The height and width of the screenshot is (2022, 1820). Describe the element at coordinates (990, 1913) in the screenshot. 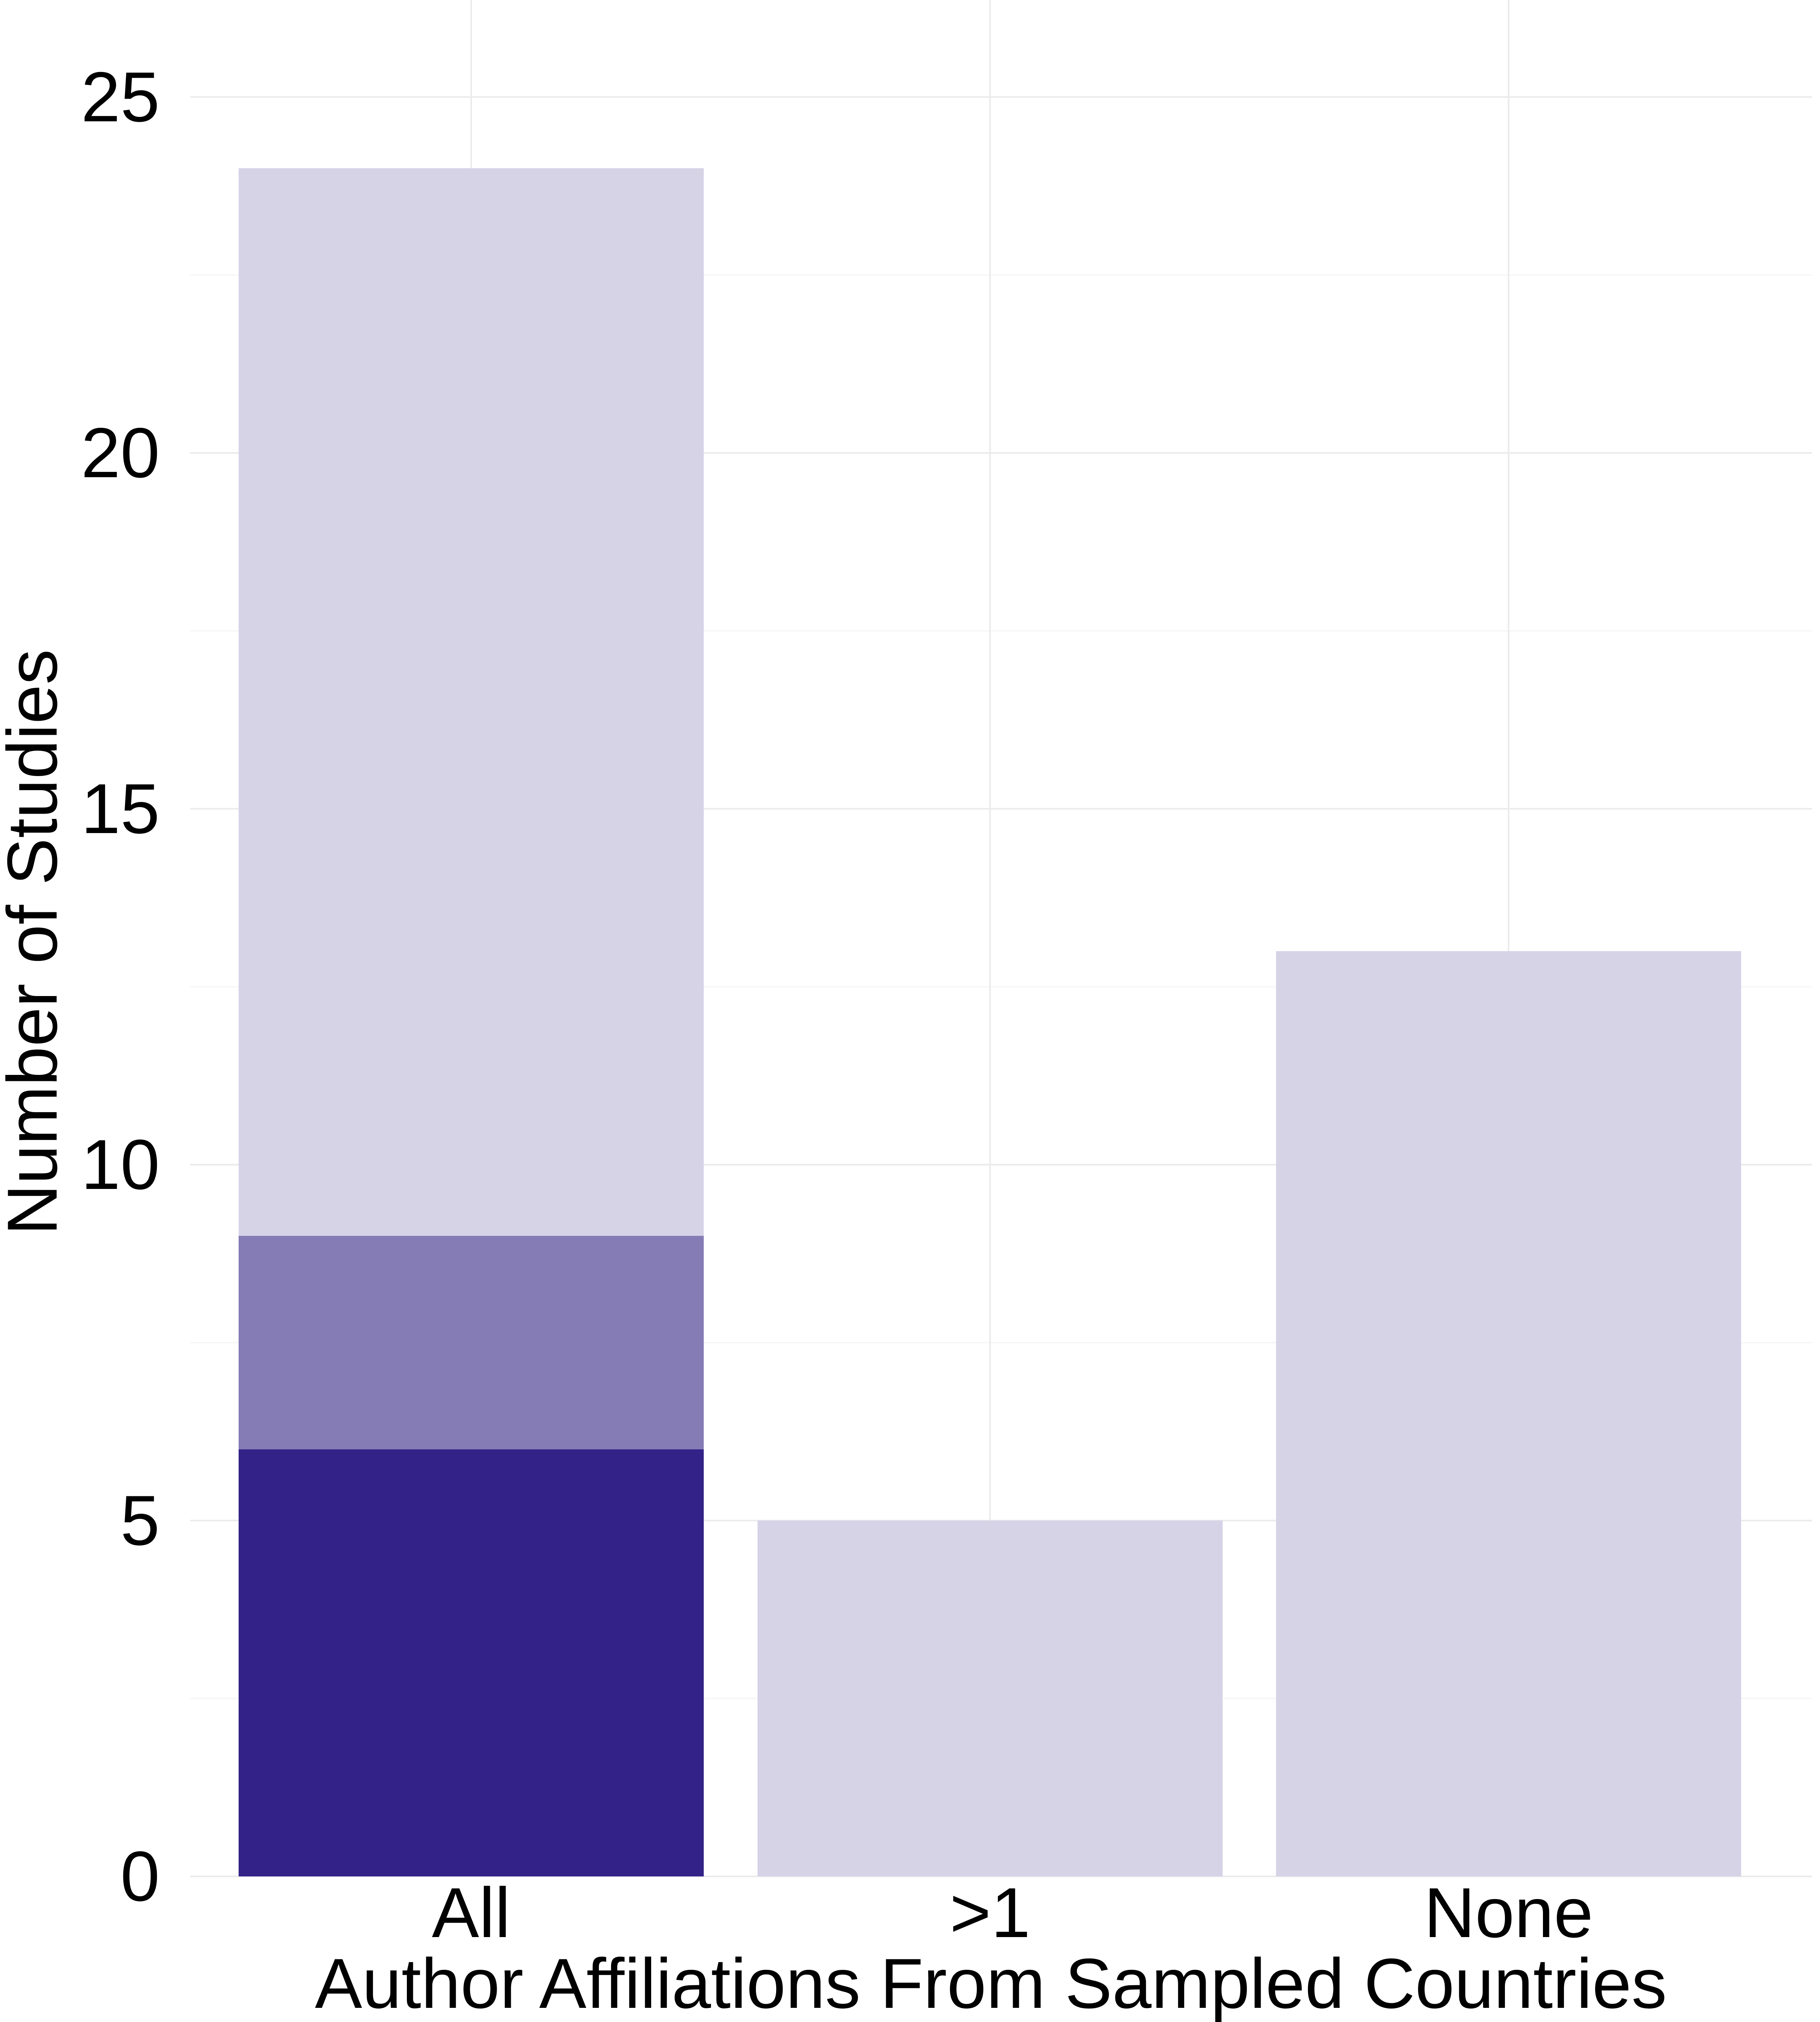

I see `x-category-label: >1` at that location.